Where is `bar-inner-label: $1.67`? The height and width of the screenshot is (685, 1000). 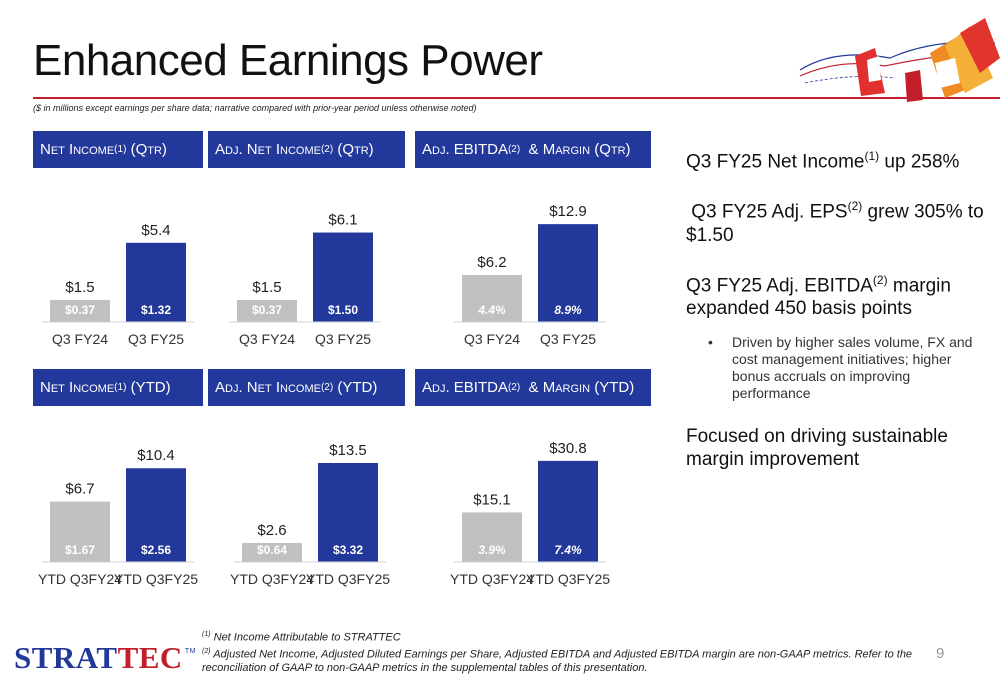 bar-inner-label: $1.67 is located at coordinates (80, 550).